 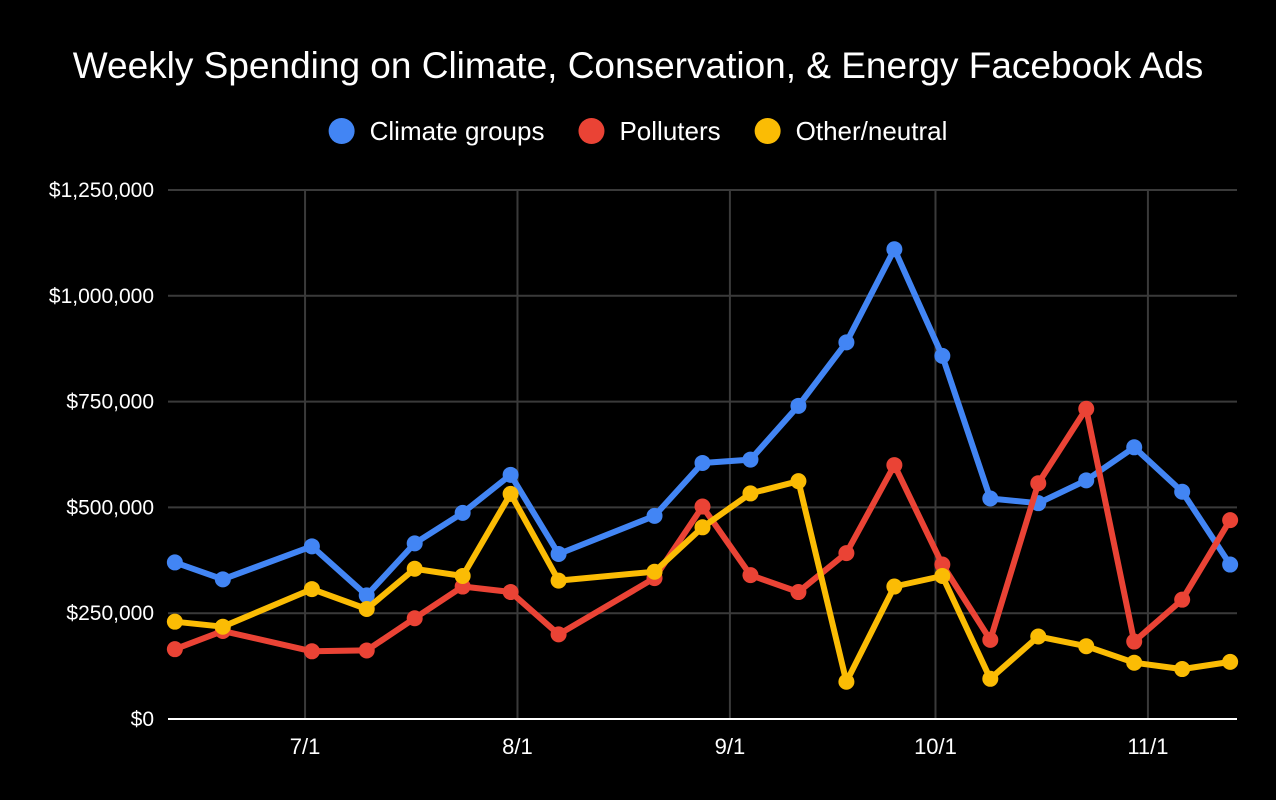 I want to click on legend: Climate groups Polluters Other/neutral, so click(x=638, y=131).